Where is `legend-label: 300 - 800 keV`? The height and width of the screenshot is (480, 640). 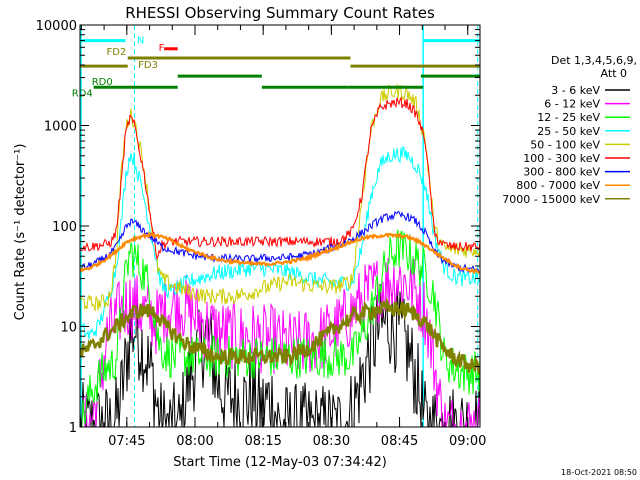 legend-label: 300 - 800 keV is located at coordinates (561, 172).